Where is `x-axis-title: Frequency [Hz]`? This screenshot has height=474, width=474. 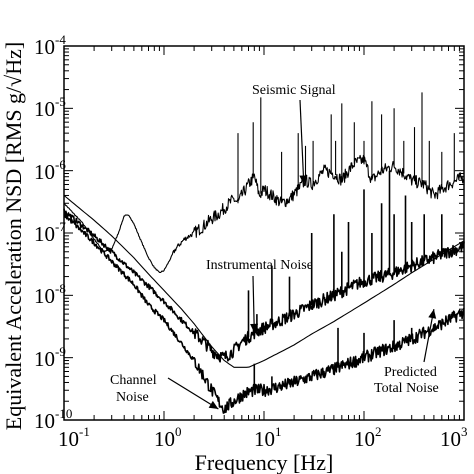
x-axis-title: Frequency [Hz] is located at coordinates (264, 462).